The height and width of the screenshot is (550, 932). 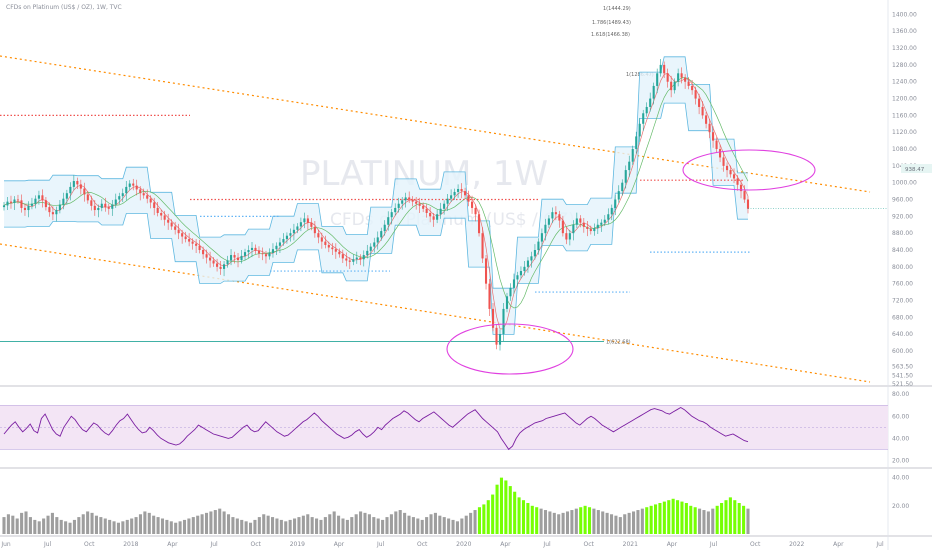 I want to click on price-tick-label: 920.00, so click(x=902, y=216).